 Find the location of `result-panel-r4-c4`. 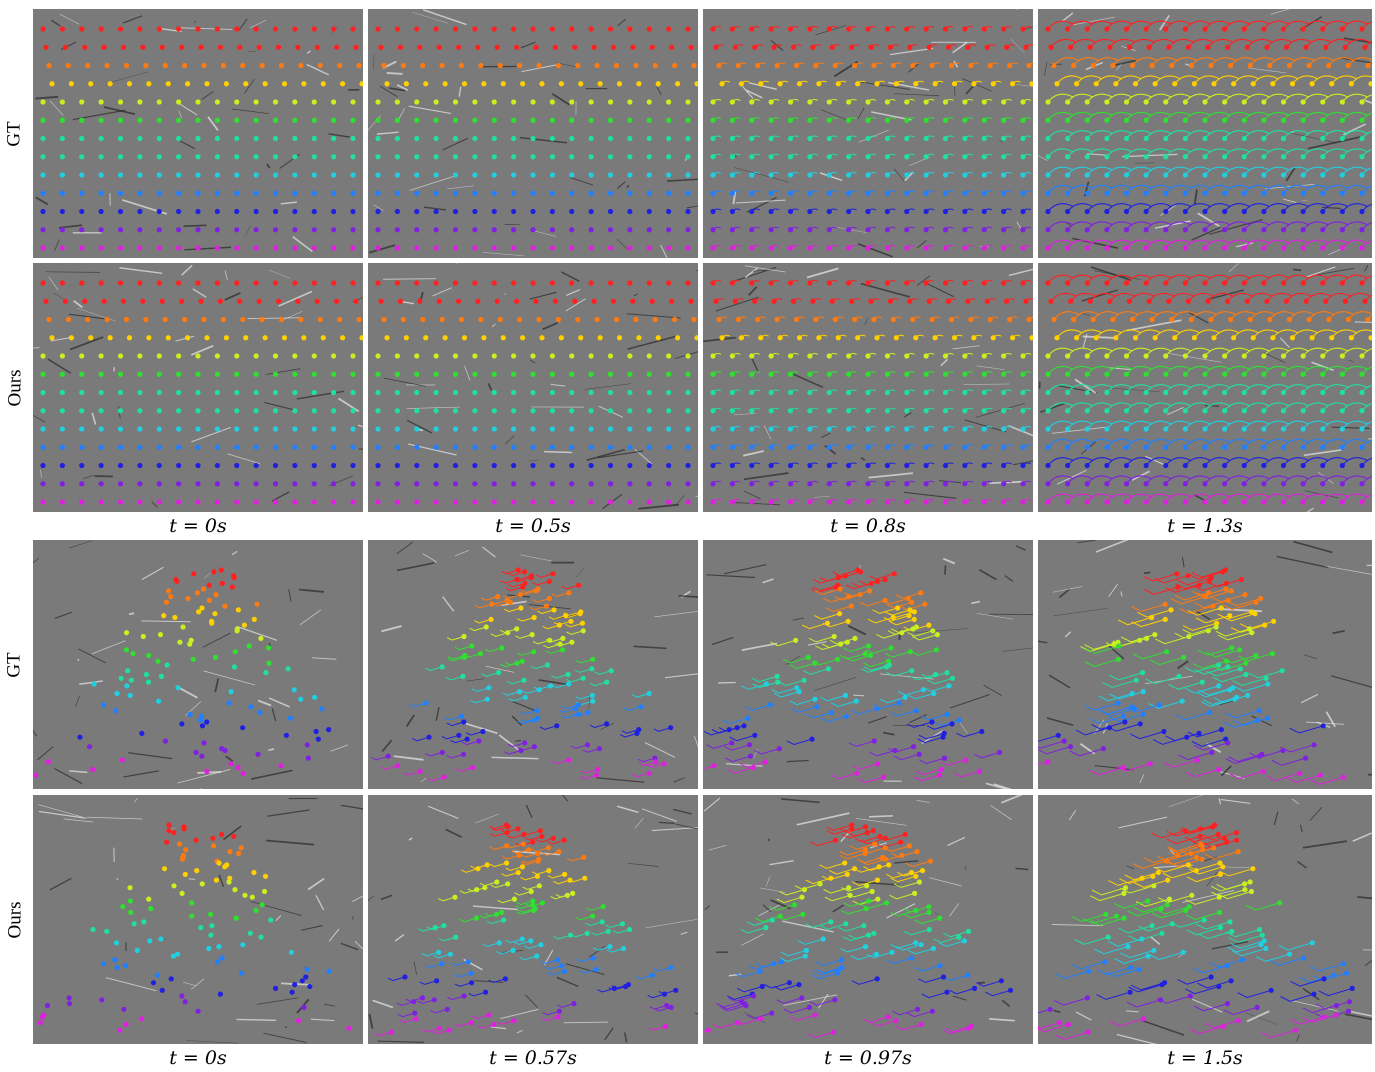

result-panel-r4-c4 is located at coordinates (1205, 919).